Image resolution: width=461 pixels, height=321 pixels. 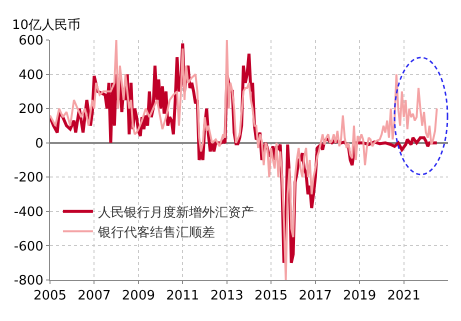 I want to click on x-tick-label: 2021, so click(x=403, y=296).